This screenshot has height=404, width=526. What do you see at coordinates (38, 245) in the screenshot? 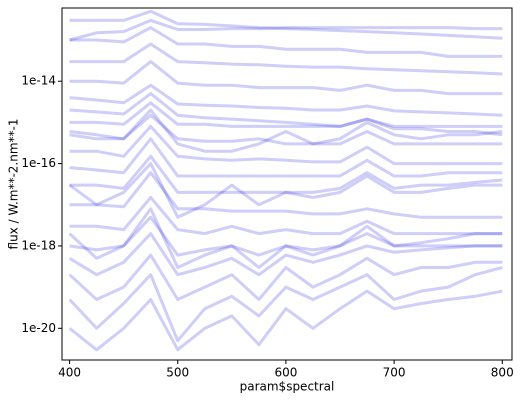
I see `y-tick-label: 1e-18` at bounding box center [38, 245].